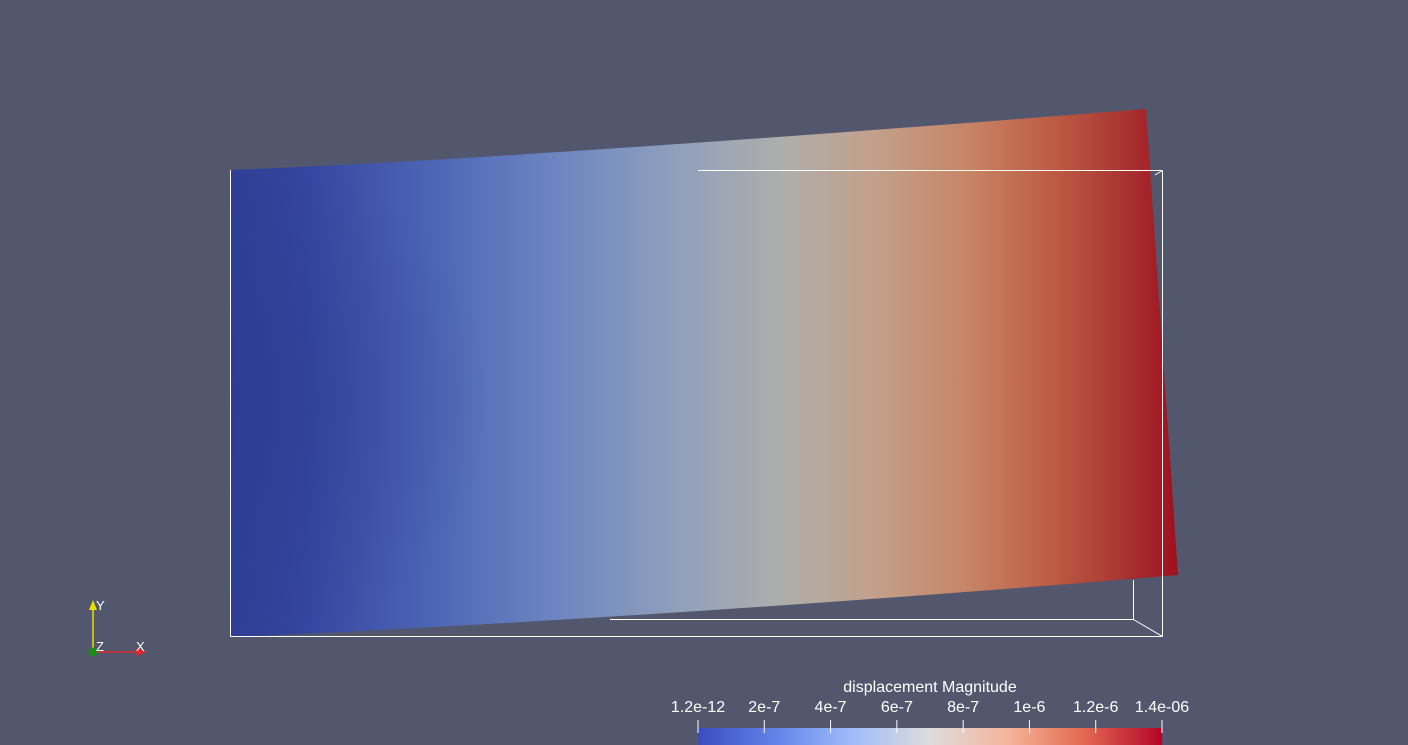  What do you see at coordinates (117, 628) in the screenshot?
I see `orientation-axes` at bounding box center [117, 628].